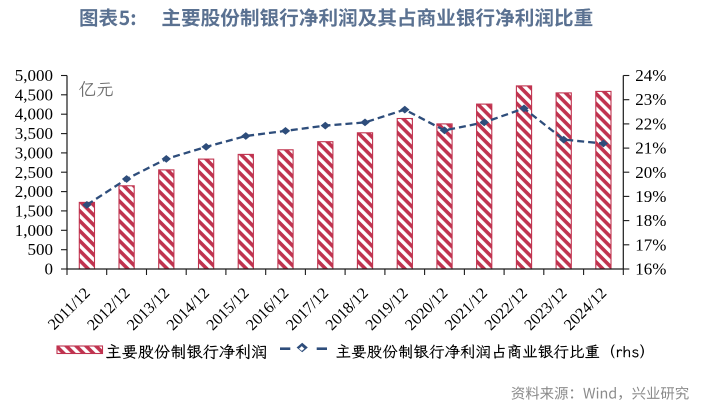  What do you see at coordinates (650, 269) in the screenshot?
I see `svg-text: 16%` at bounding box center [650, 269].